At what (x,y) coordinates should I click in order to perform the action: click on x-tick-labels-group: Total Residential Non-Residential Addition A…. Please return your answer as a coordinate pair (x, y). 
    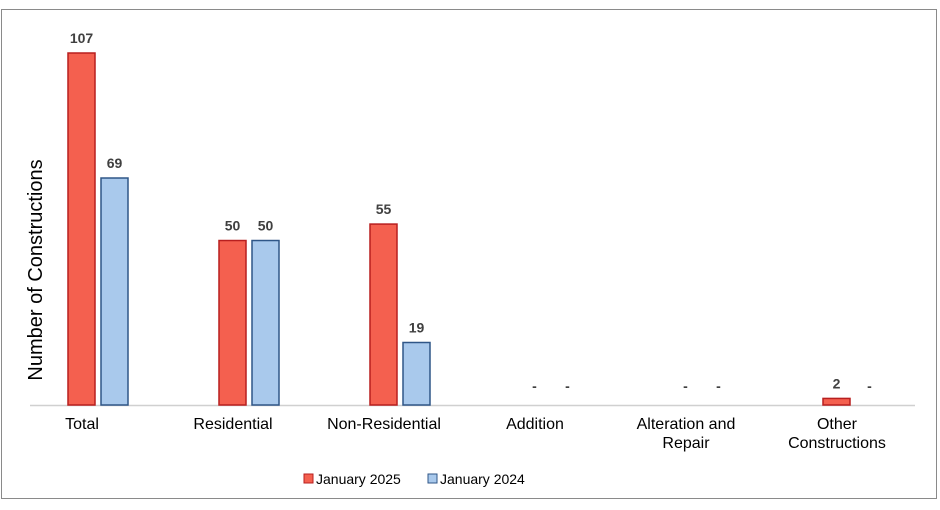
    Looking at the image, I should click on (475, 434).